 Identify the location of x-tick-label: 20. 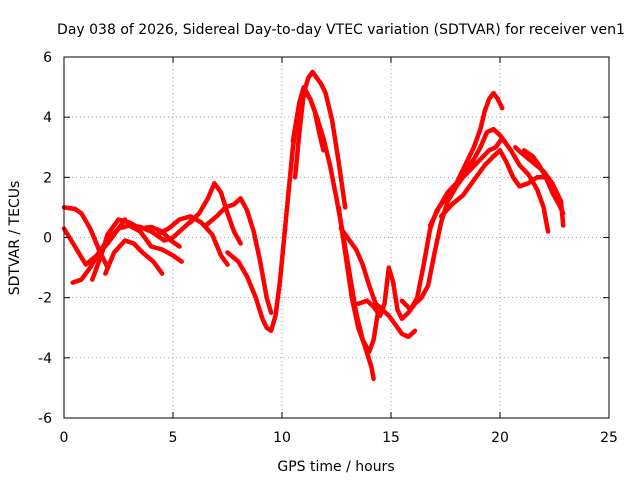
(500, 438).